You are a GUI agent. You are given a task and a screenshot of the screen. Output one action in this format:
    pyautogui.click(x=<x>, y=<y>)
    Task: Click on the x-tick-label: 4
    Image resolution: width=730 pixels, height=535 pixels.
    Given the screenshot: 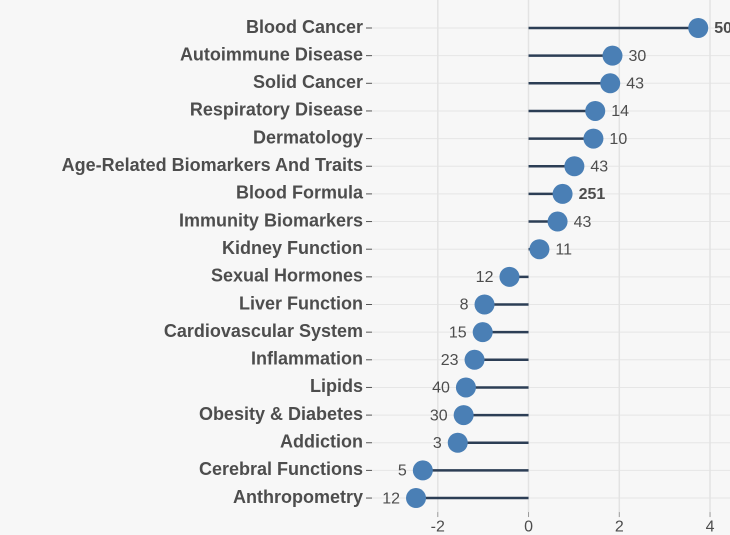 What is the action you would take?
    pyautogui.click(x=710, y=526)
    